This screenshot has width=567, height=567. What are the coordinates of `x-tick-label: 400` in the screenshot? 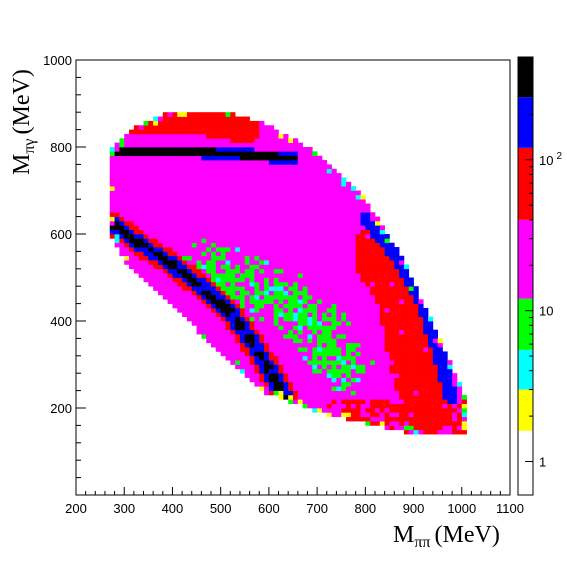 It's located at (173, 508).